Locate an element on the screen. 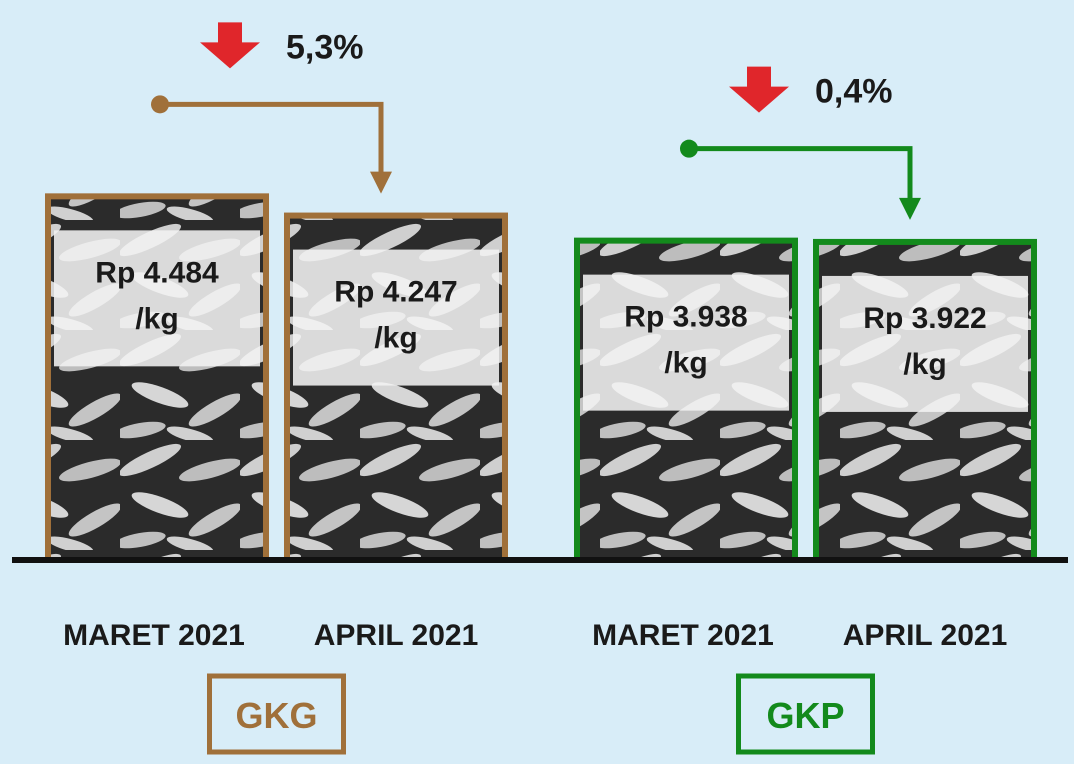 This screenshot has width=1074, height=764. change-percent-label: 0,4% is located at coordinates (854, 92).